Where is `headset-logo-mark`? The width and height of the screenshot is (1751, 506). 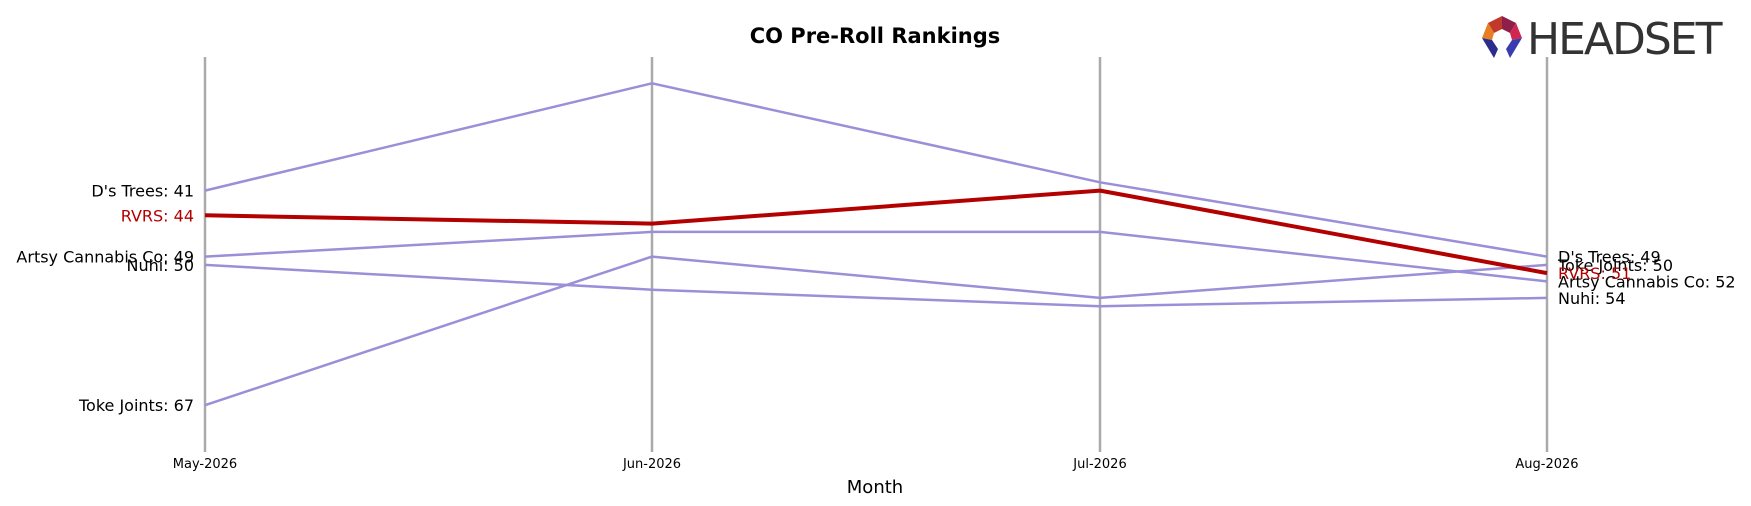 headset-logo-mark is located at coordinates (1502, 37).